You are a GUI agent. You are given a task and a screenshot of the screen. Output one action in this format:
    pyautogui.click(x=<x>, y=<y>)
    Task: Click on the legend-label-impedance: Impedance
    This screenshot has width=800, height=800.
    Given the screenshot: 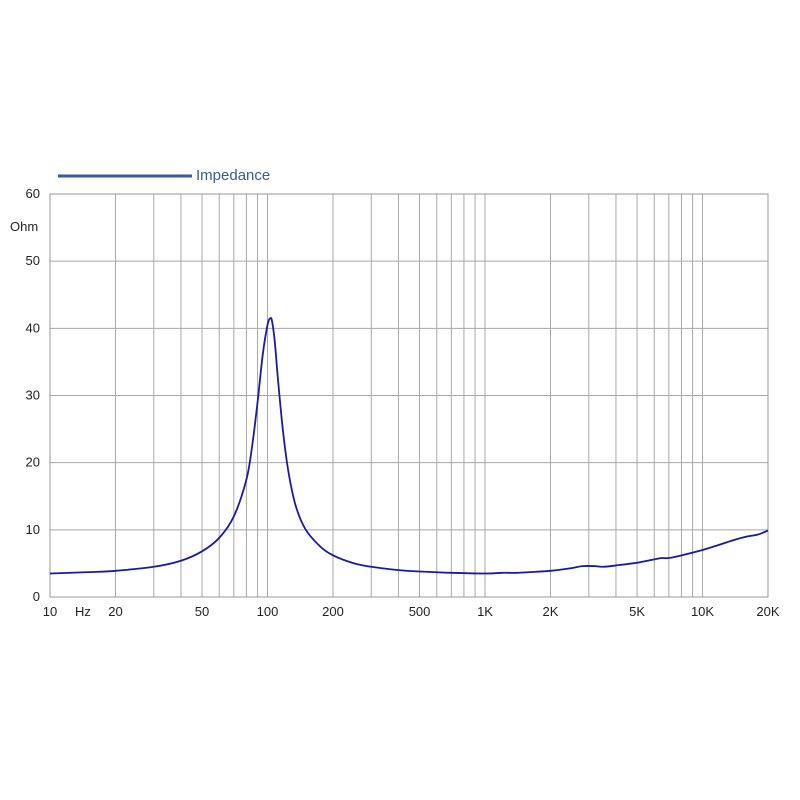 What is the action you would take?
    pyautogui.click(x=233, y=175)
    